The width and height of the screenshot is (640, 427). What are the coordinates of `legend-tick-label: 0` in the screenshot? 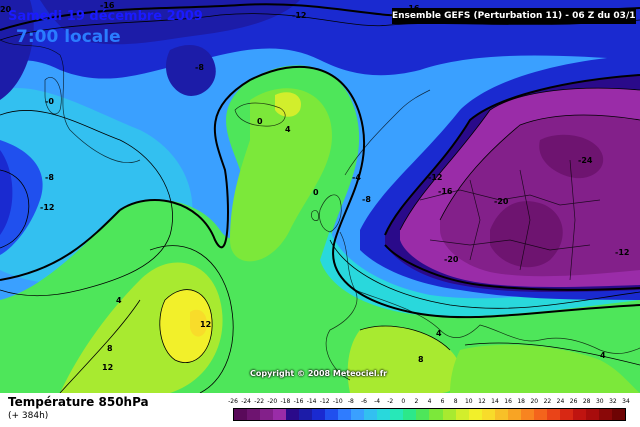 It's located at (403, 401).